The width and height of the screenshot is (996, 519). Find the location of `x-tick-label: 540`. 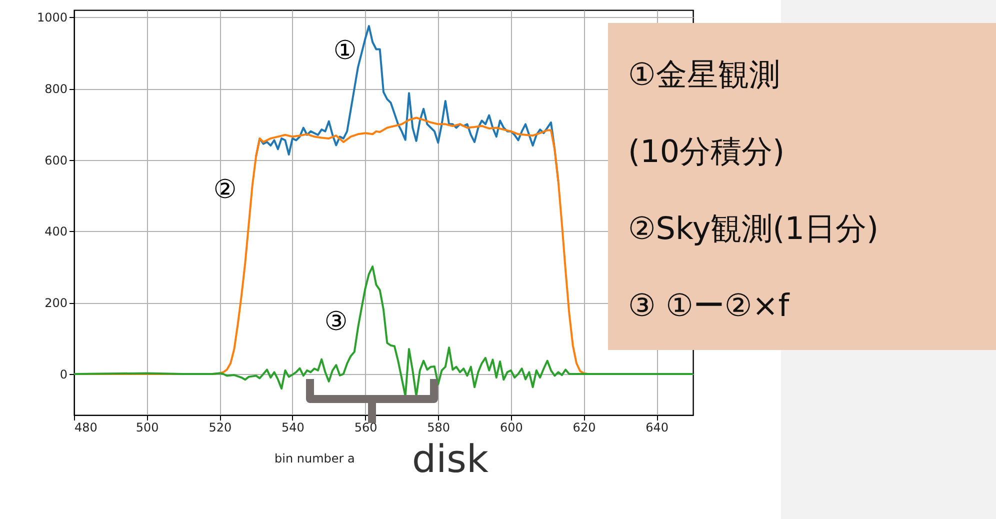

x-tick-label: 540 is located at coordinates (293, 427).